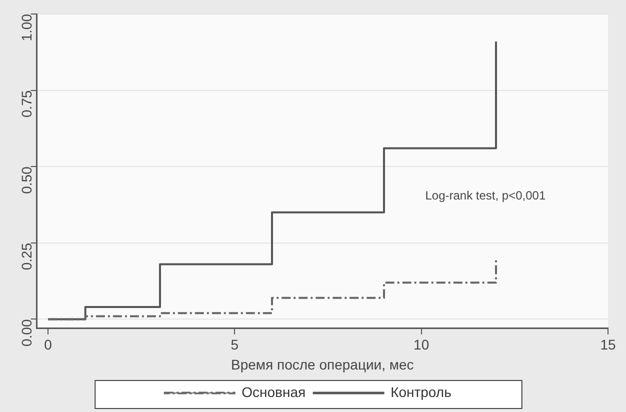 Image resolution: width=626 pixels, height=412 pixels. I want to click on x-tick-label: 0, so click(48, 344).